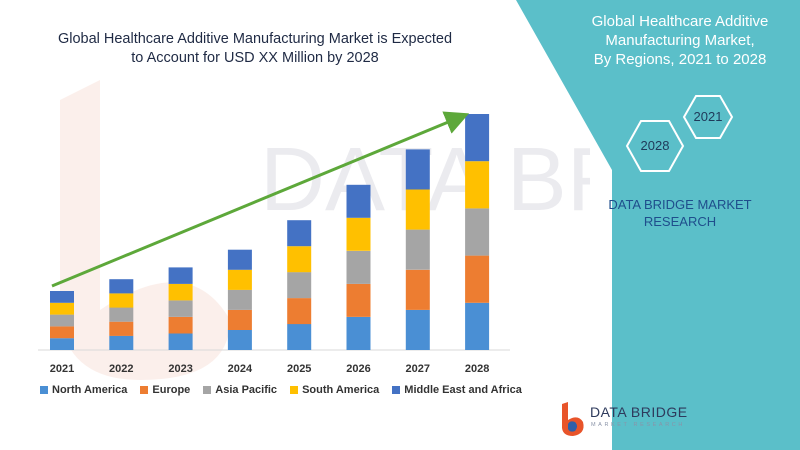 The width and height of the screenshot is (800, 450). Describe the element at coordinates (62, 308) in the screenshot. I see `bar-2021-south-america` at that location.